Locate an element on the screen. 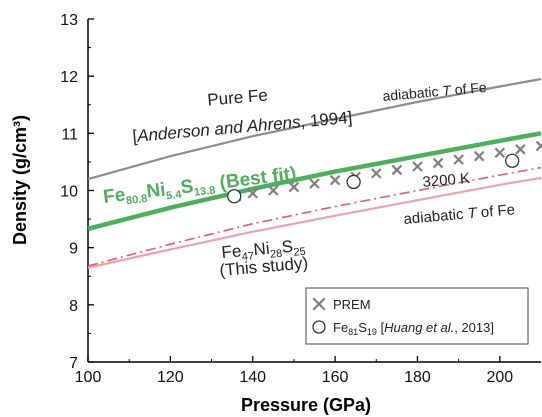 The image size is (542, 417). annotation-pure-fe: Pure Fe is located at coordinates (238, 97).